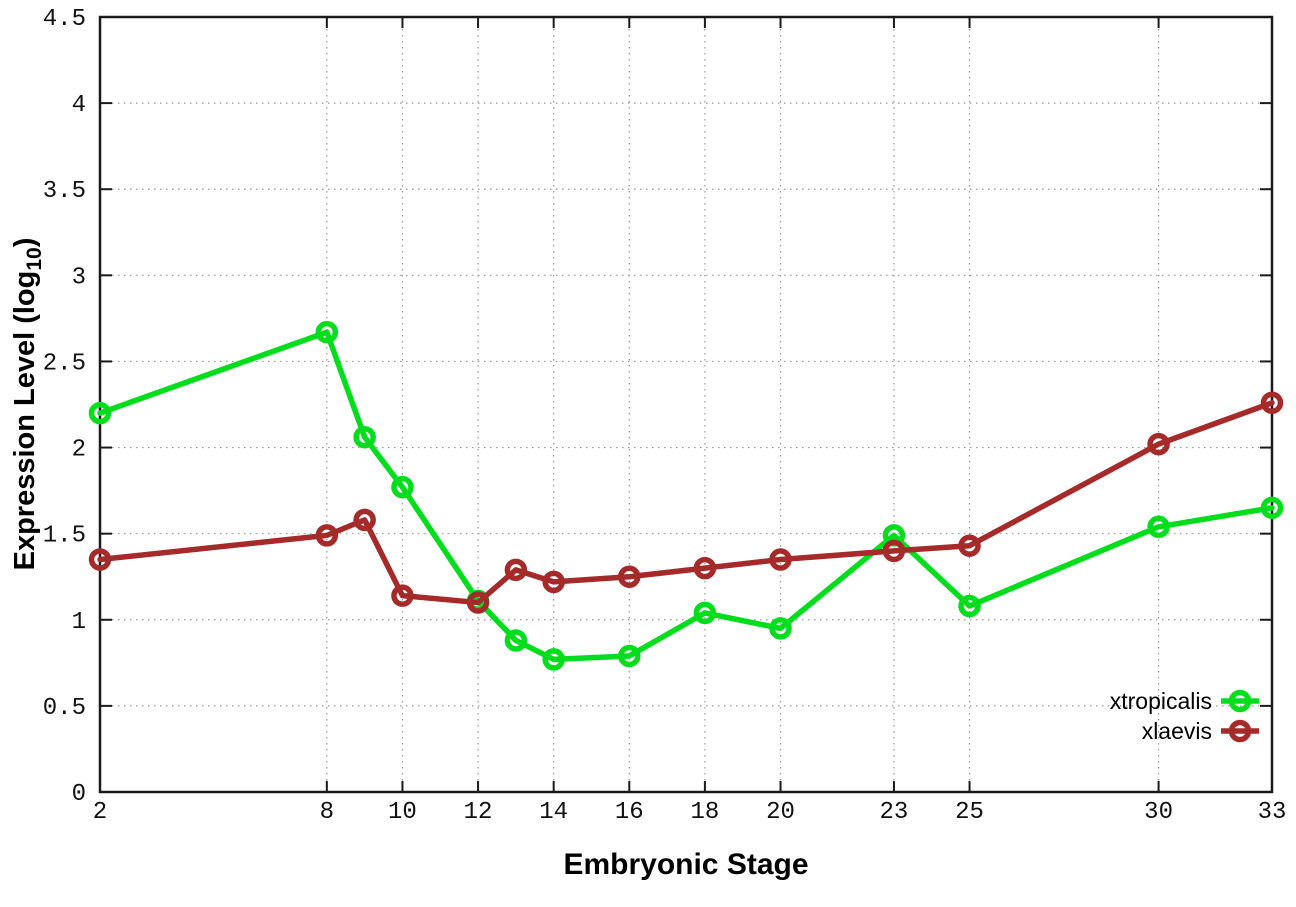 Image resolution: width=1296 pixels, height=907 pixels. What do you see at coordinates (25, 243) in the screenshot?
I see `y-axis-title-close: )` at bounding box center [25, 243].